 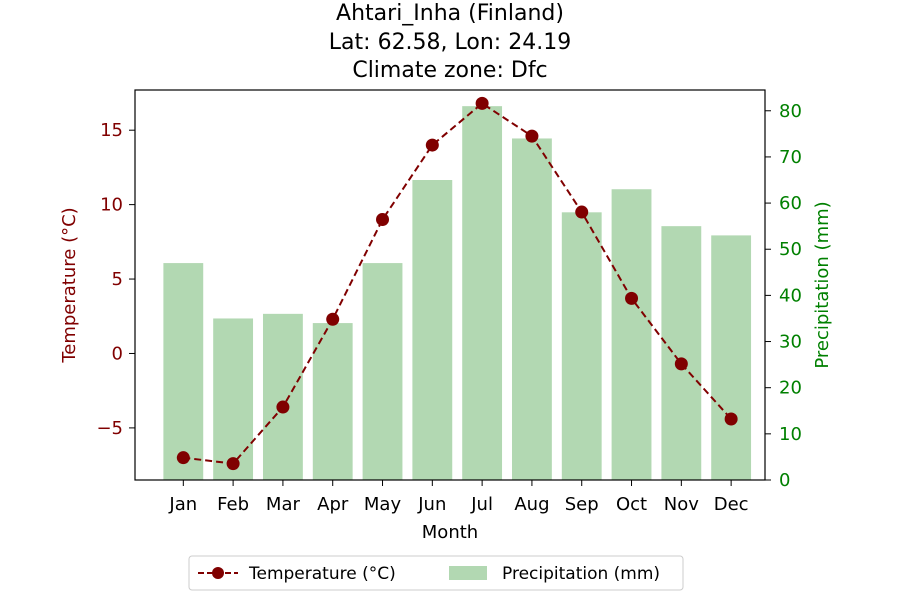 What do you see at coordinates (681, 504) in the screenshot?
I see `x-tick-label: Nov` at bounding box center [681, 504].